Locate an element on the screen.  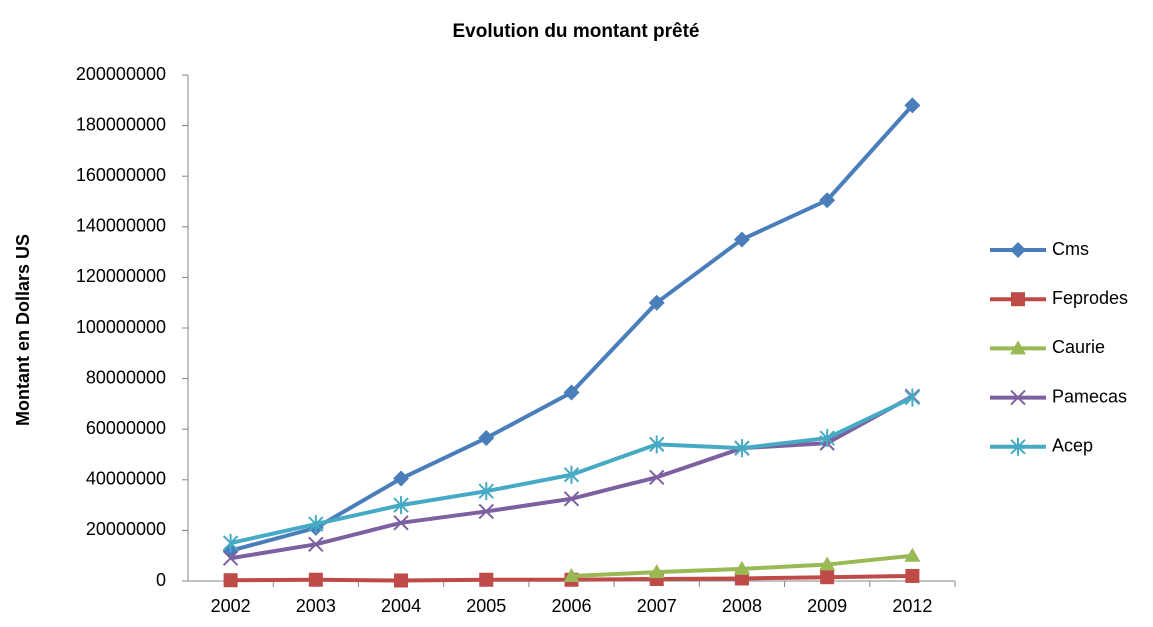
y-tick-label: 100000000 is located at coordinates (121, 327).